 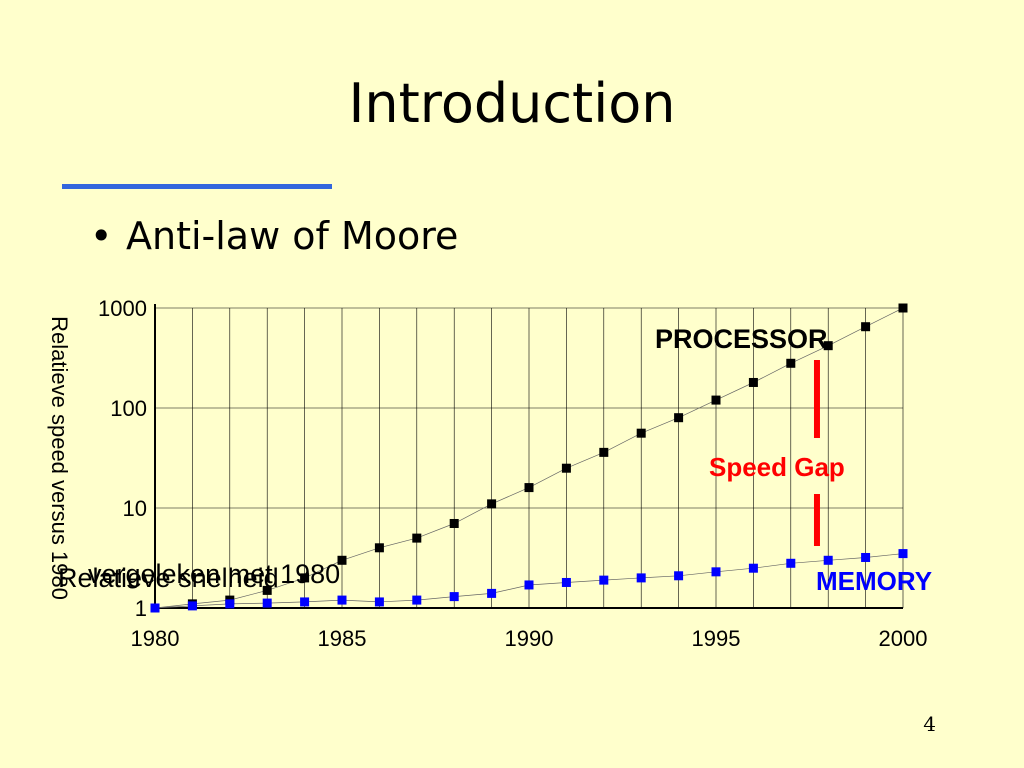 What do you see at coordinates (929, 724) in the screenshot?
I see `page-number: 4` at bounding box center [929, 724].